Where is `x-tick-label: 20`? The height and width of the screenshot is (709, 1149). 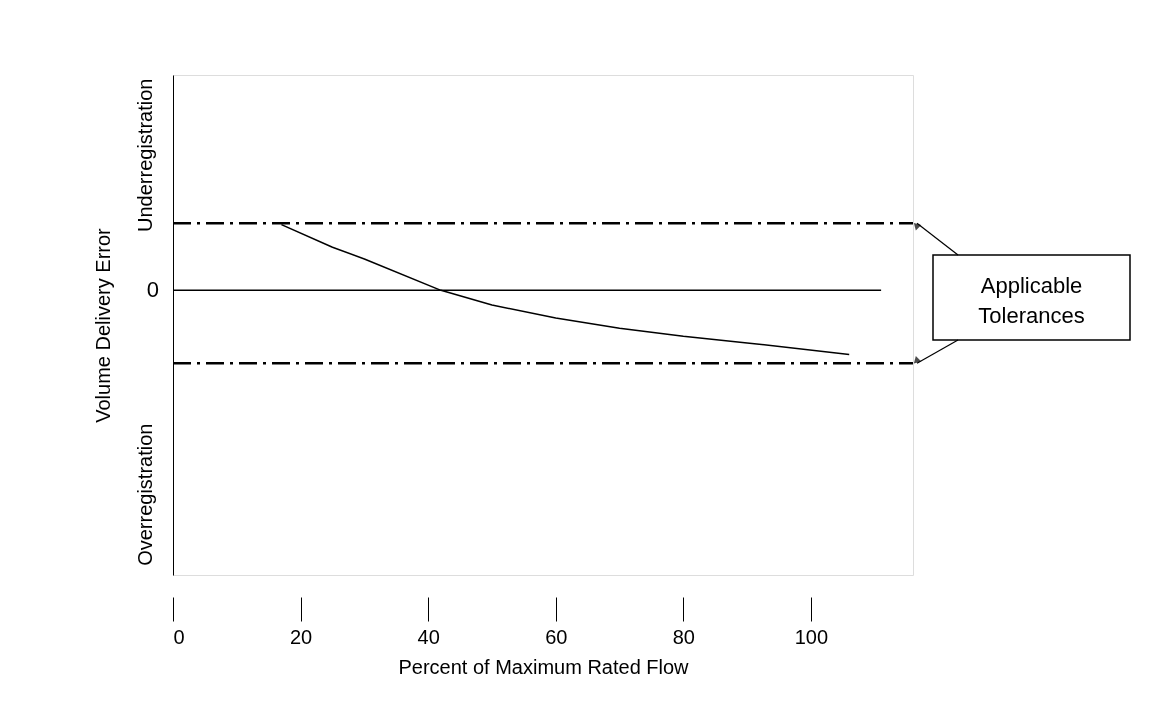 x-tick-label: 20 is located at coordinates (301, 636).